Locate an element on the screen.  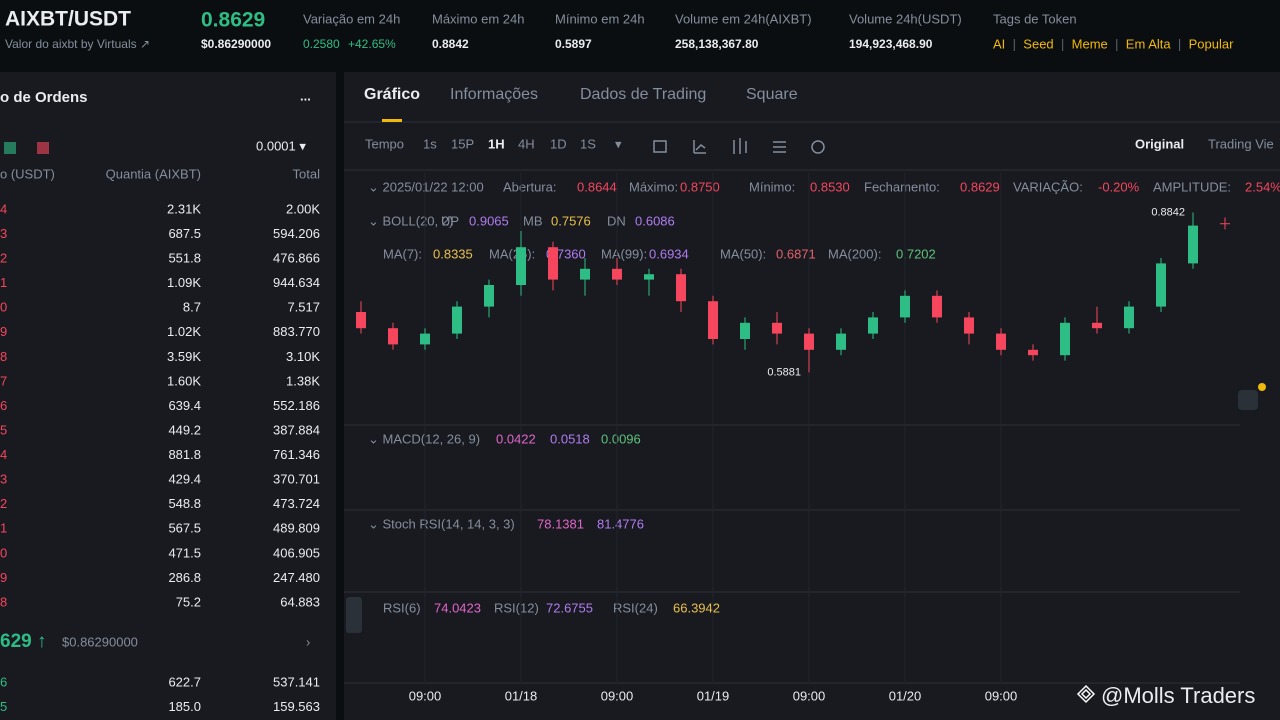
tab: Square is located at coordinates (772, 94).